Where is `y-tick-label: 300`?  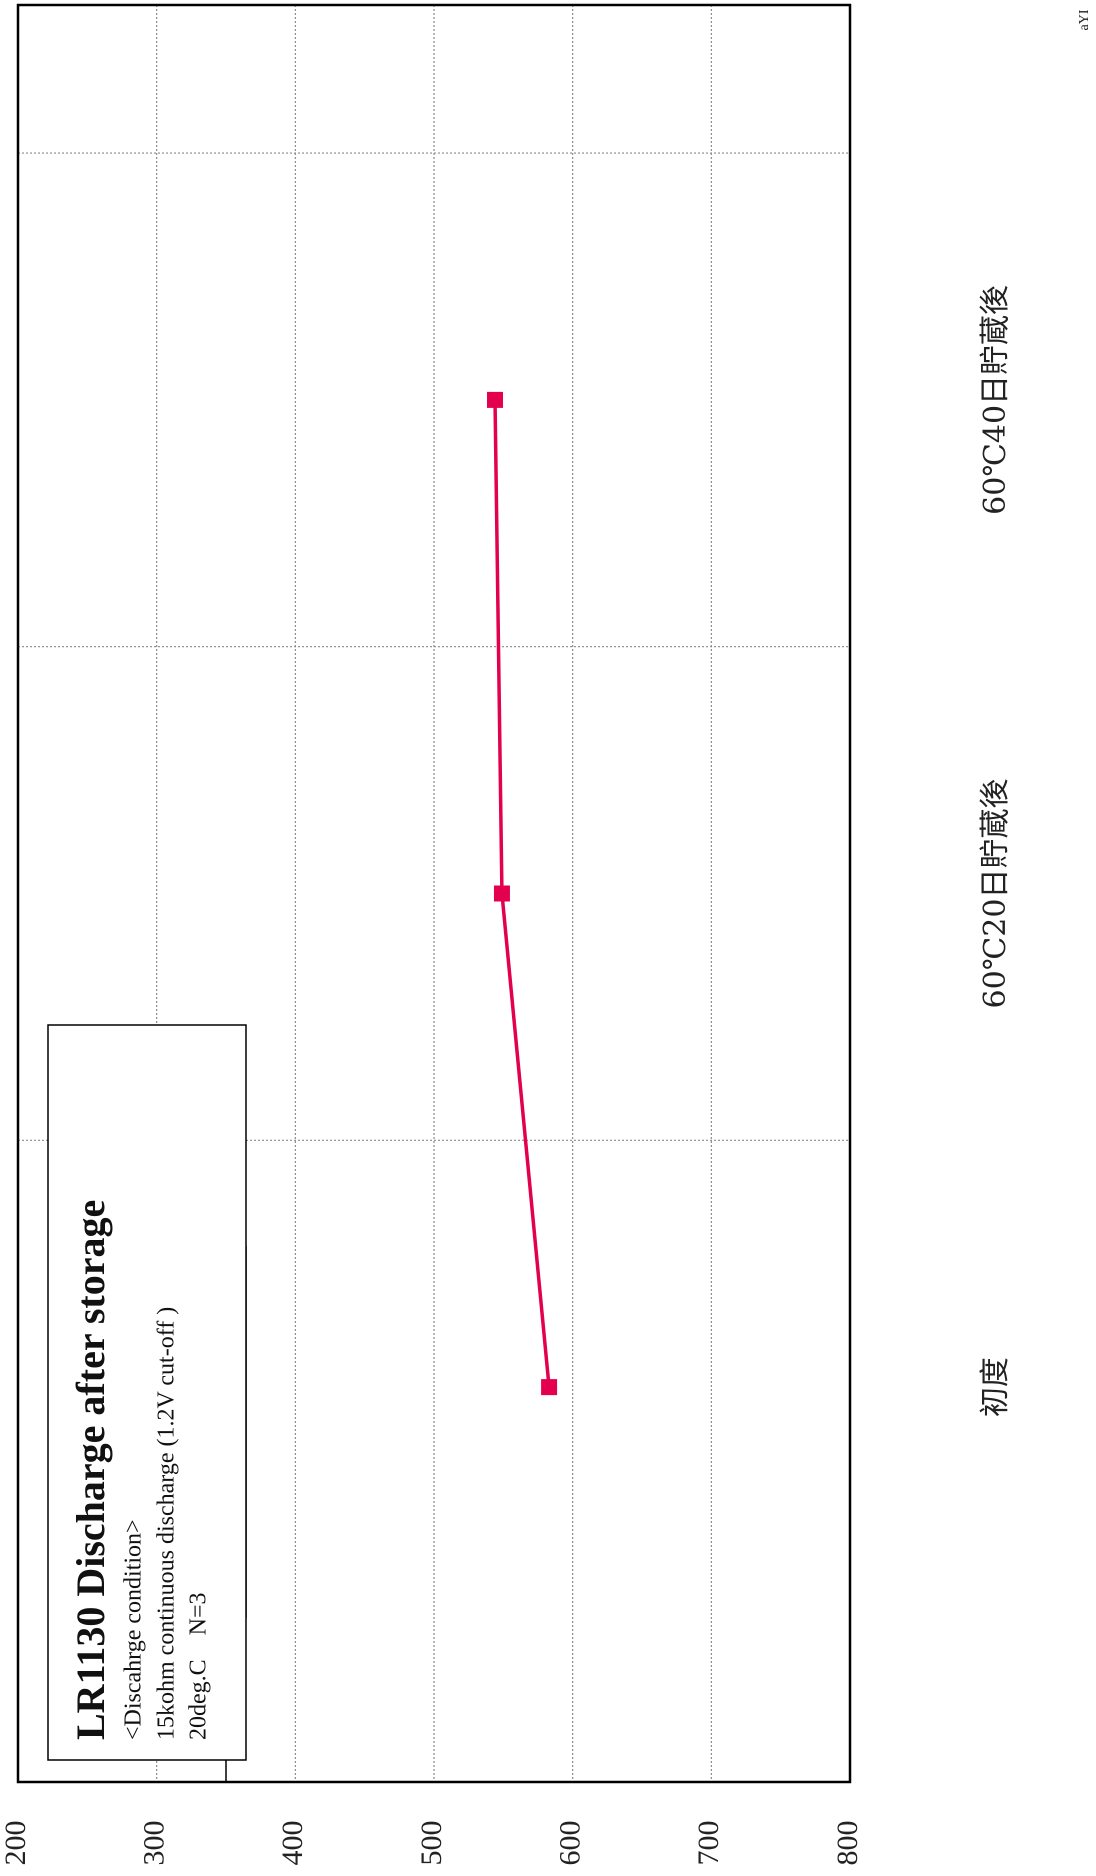 y-tick-label: 300 is located at coordinates (154, 1843).